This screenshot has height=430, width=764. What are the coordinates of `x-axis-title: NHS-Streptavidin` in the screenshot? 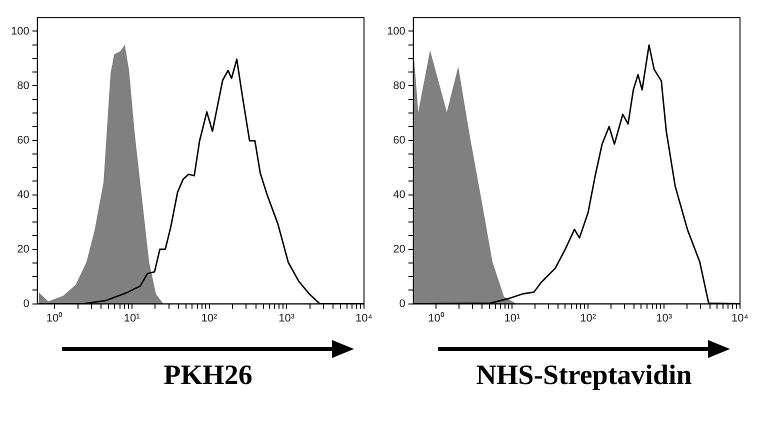 It's located at (584, 376).